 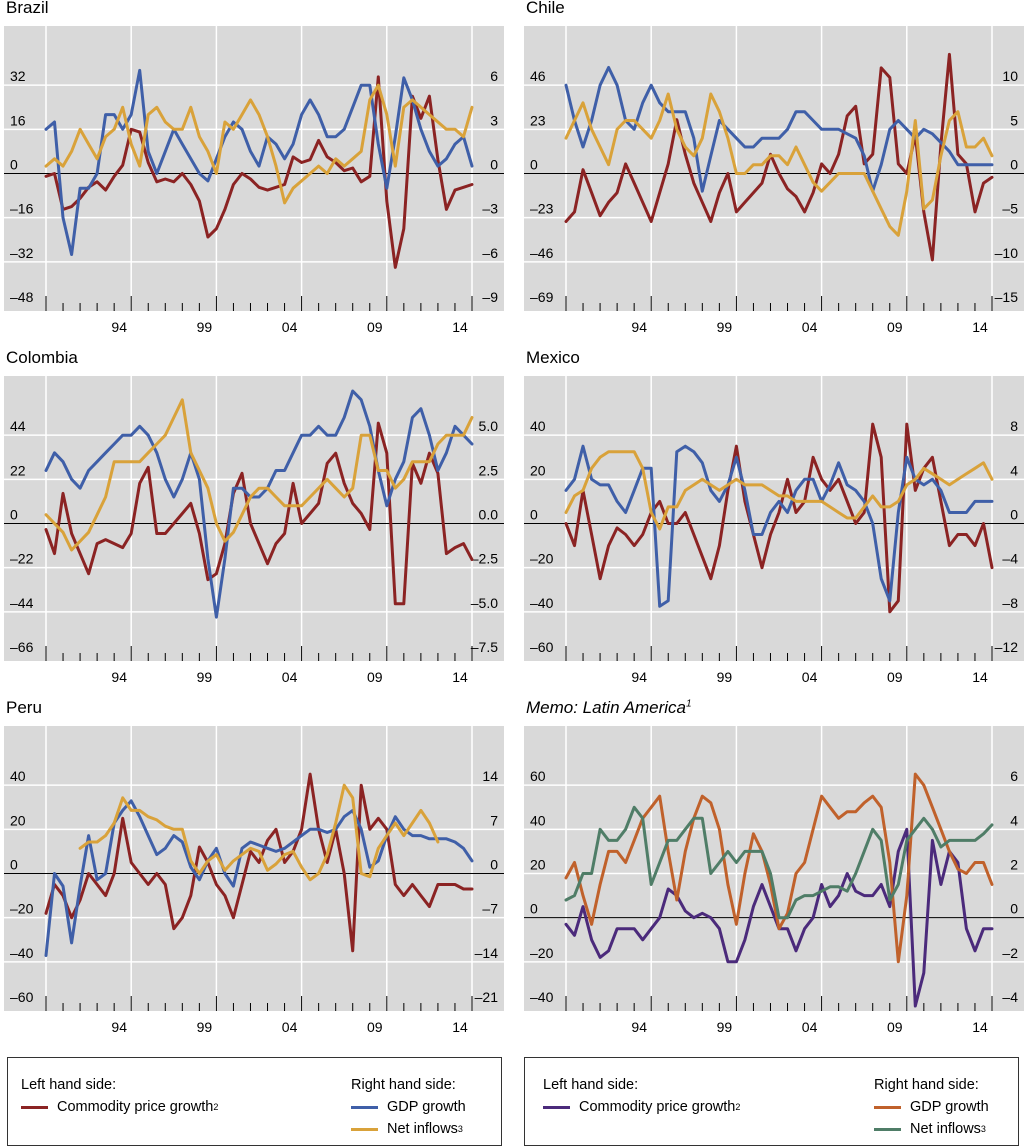 I want to click on panel-title: Peru, so click(x=24, y=707).